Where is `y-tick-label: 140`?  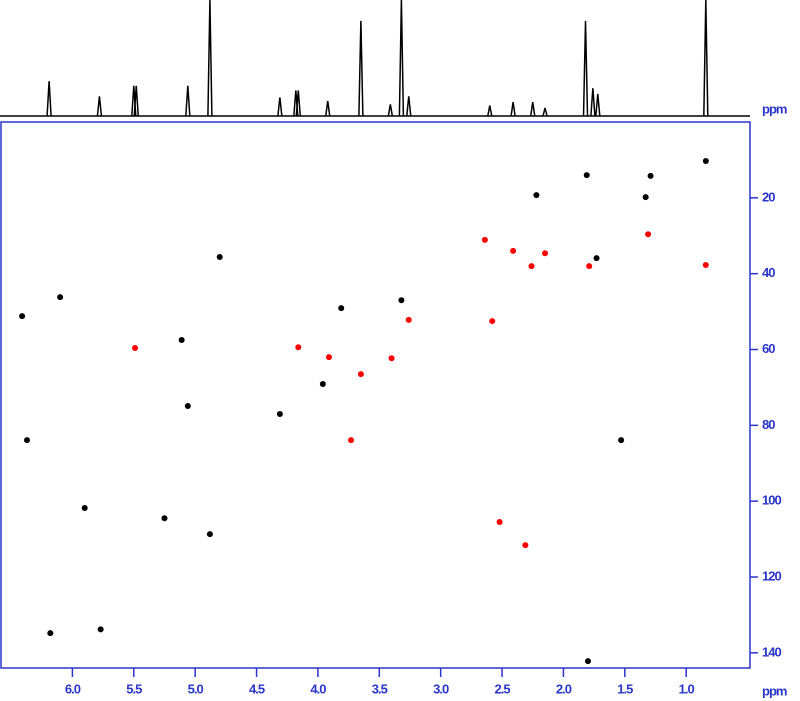 y-tick-label: 140 is located at coordinates (771, 651).